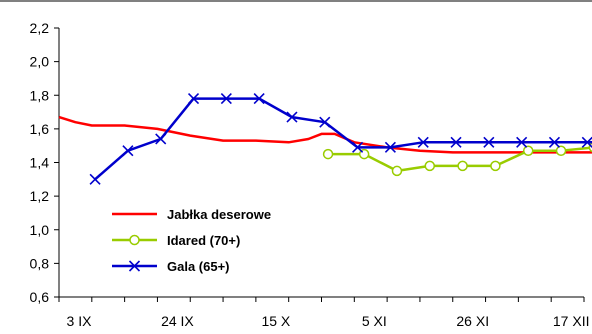 The image size is (592, 334). Describe the element at coordinates (40, 263) in the screenshot. I see `y-tick-label: 0,8` at that location.